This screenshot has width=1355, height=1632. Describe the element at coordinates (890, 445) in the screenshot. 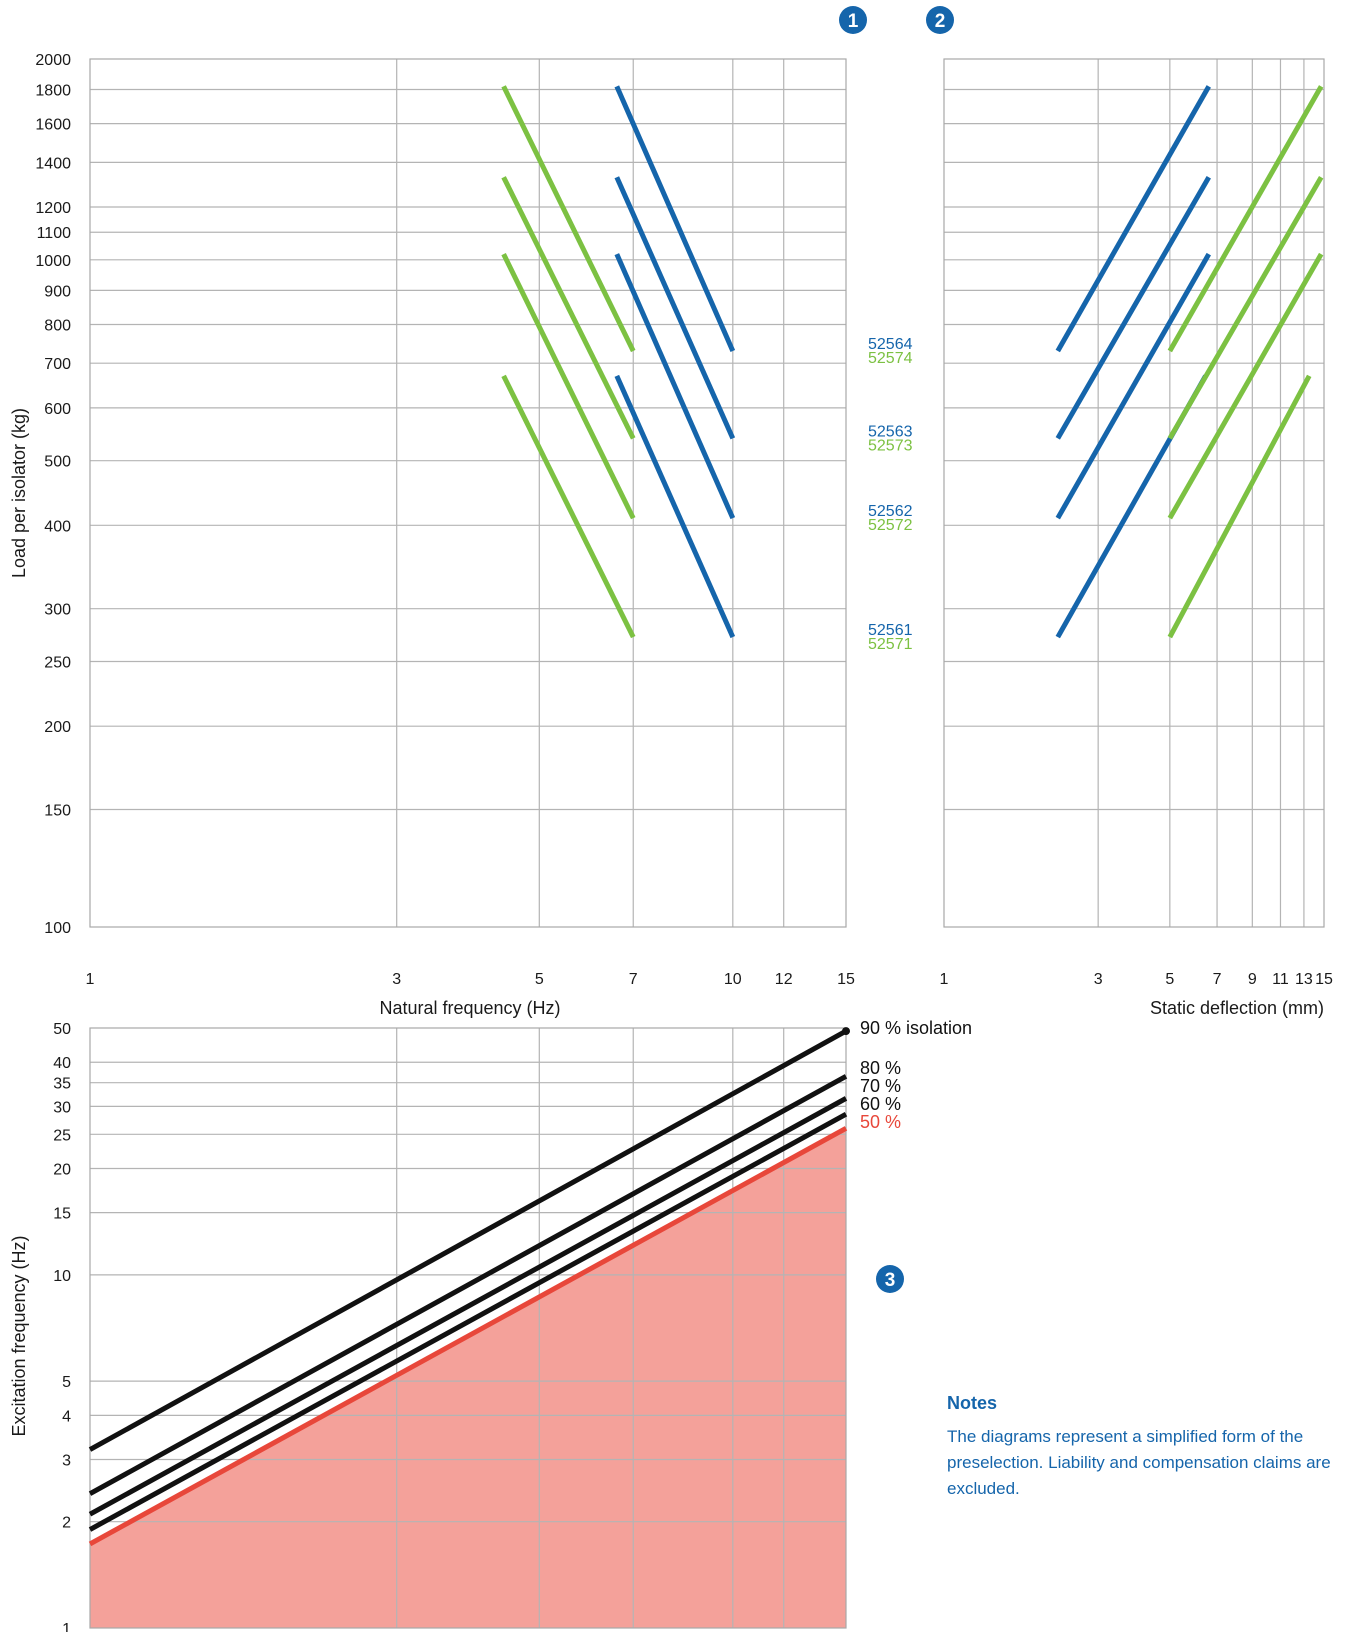

I see `model-label-52573: 52573` at that location.